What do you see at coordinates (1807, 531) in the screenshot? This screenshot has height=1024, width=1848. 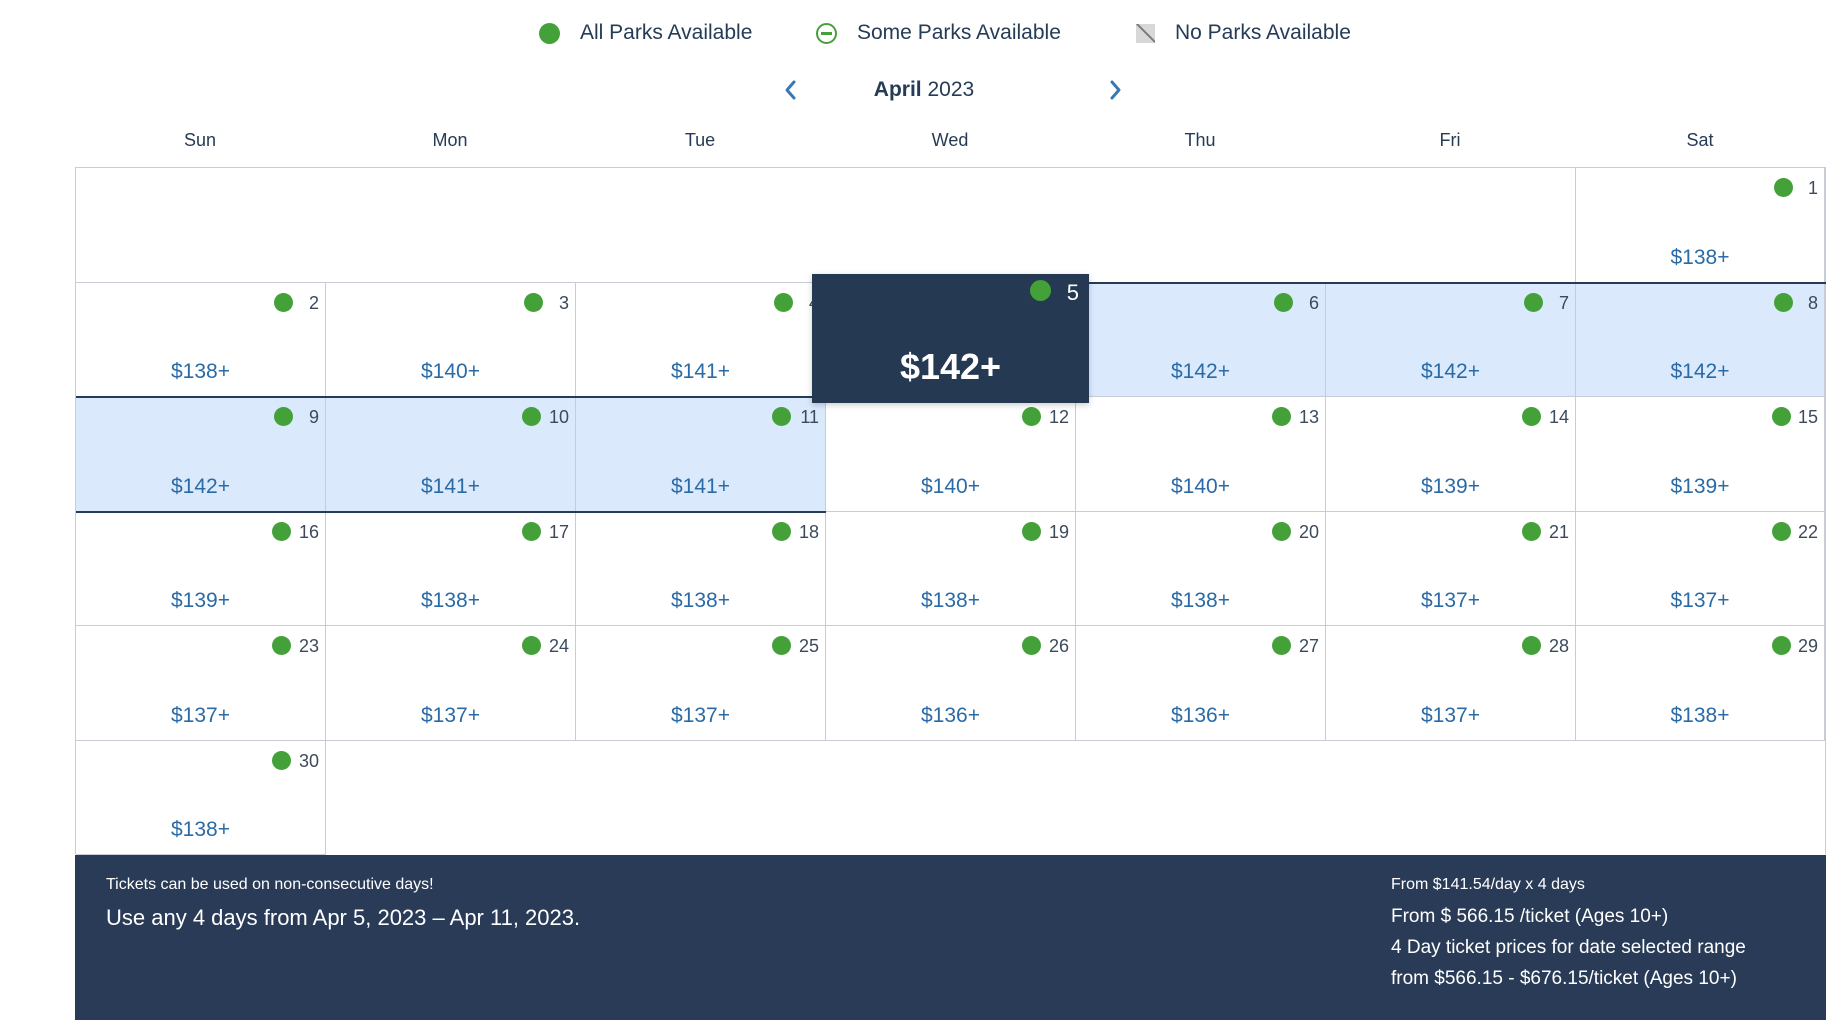 I see `day-number: 22` at bounding box center [1807, 531].